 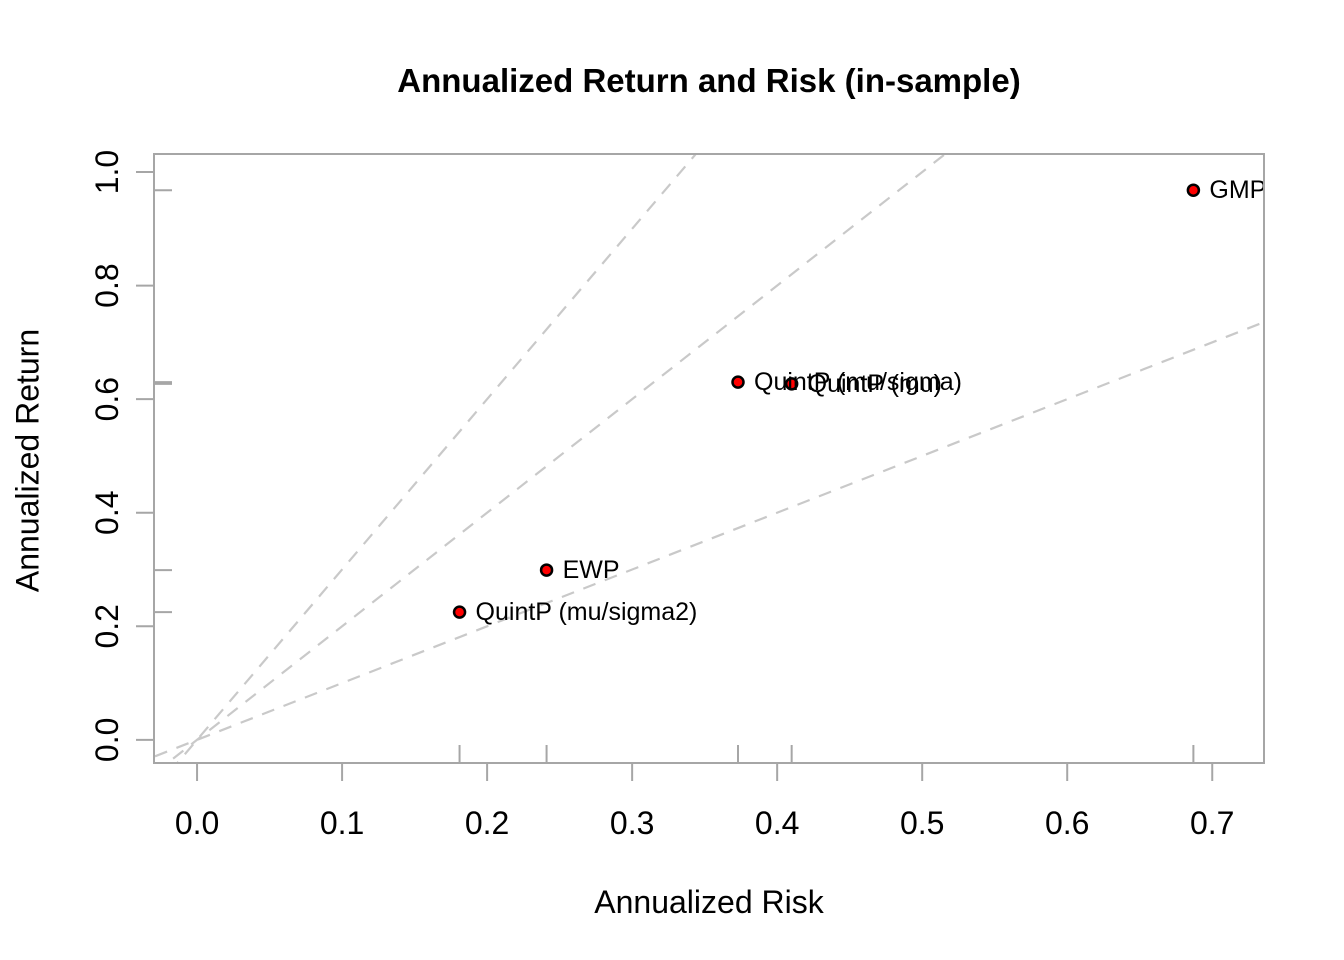 I want to click on x-tick-label: 0.7, so click(x=1212, y=823).